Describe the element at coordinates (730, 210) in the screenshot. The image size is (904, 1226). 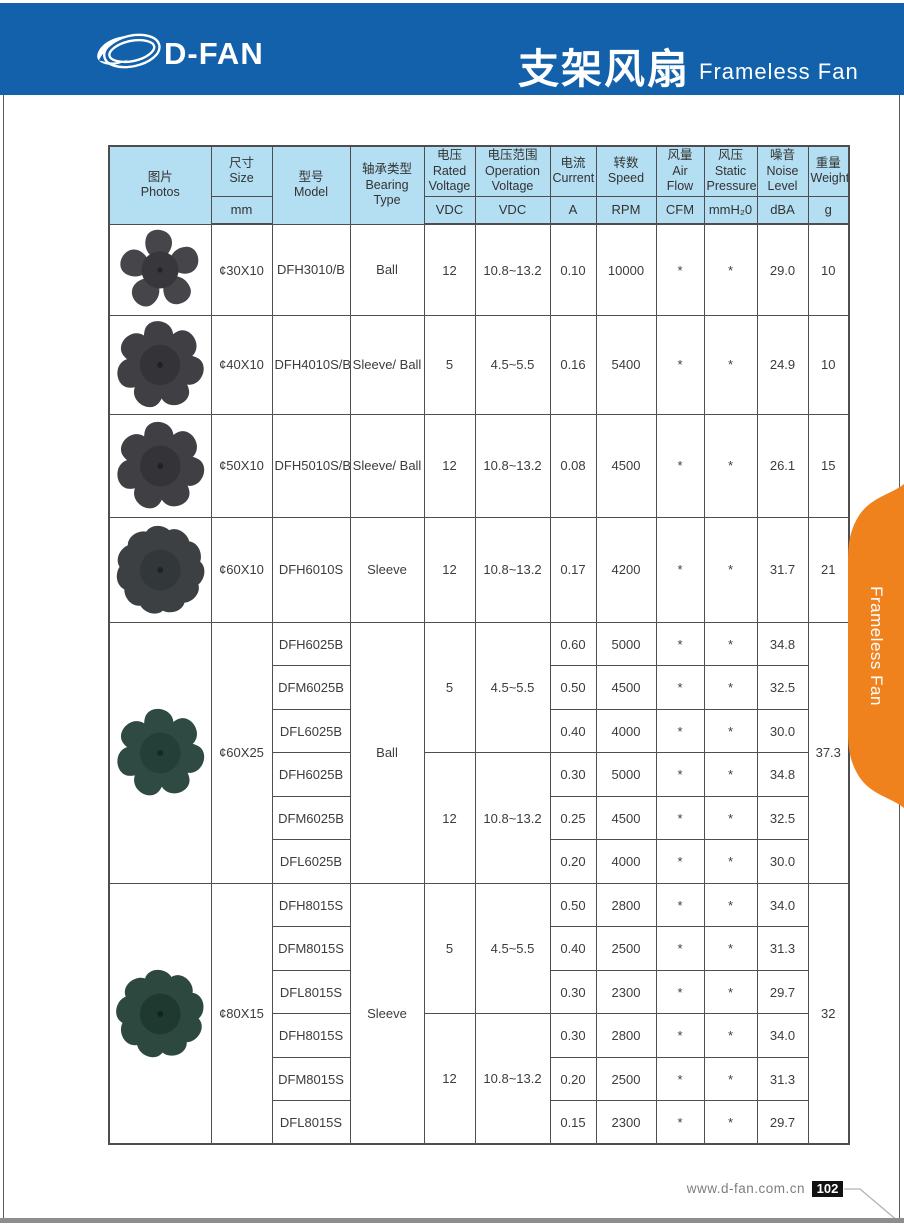
I see `unit-pressure: mmH₂0` at that location.